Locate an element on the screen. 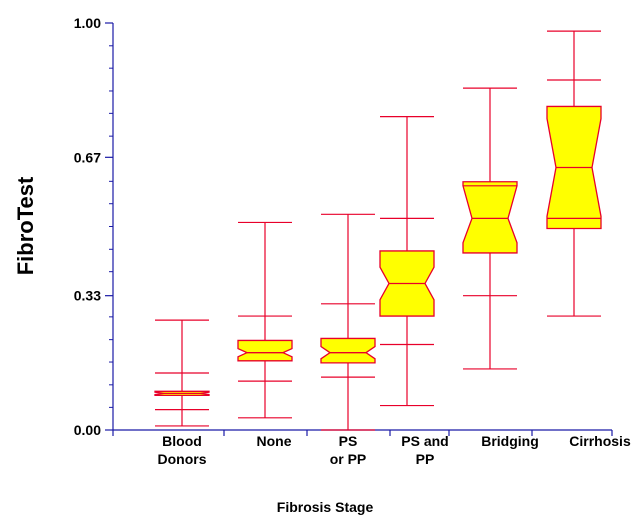 This screenshot has height=521, width=642. x-category-label: None is located at coordinates (274, 441).